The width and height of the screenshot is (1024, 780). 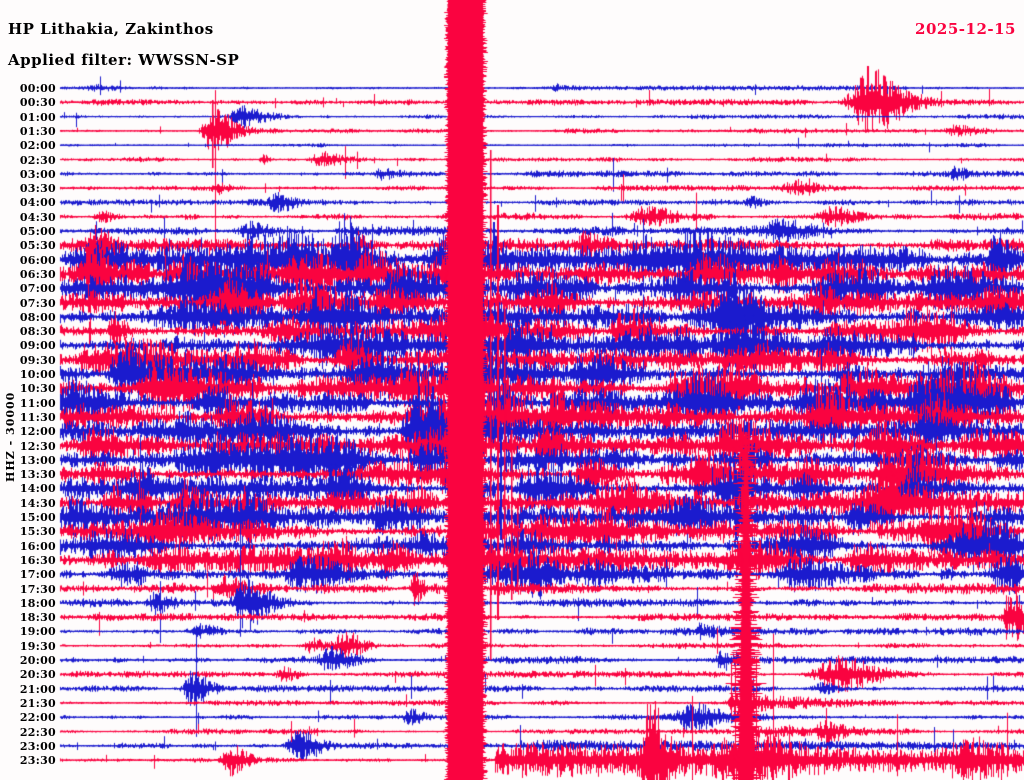 What do you see at coordinates (37, 246) in the screenshot?
I see `time-label-05:30: 05:30` at bounding box center [37, 246].